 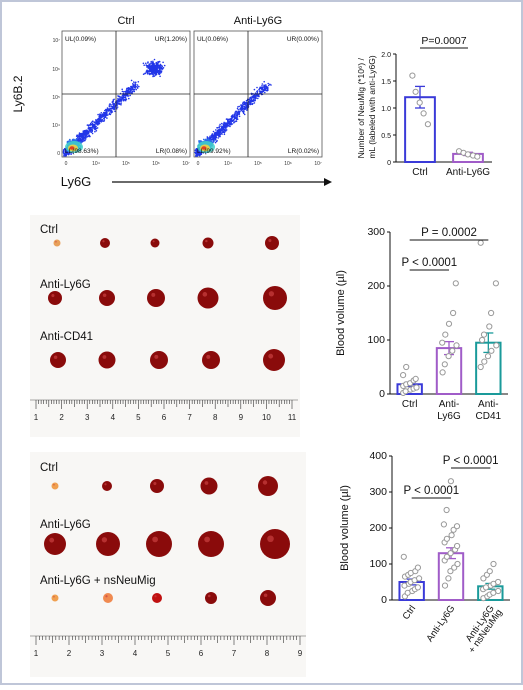 What do you see at coordinates (378, 528) in the screenshot?
I see `y-tick-label: 200` at bounding box center [378, 528].